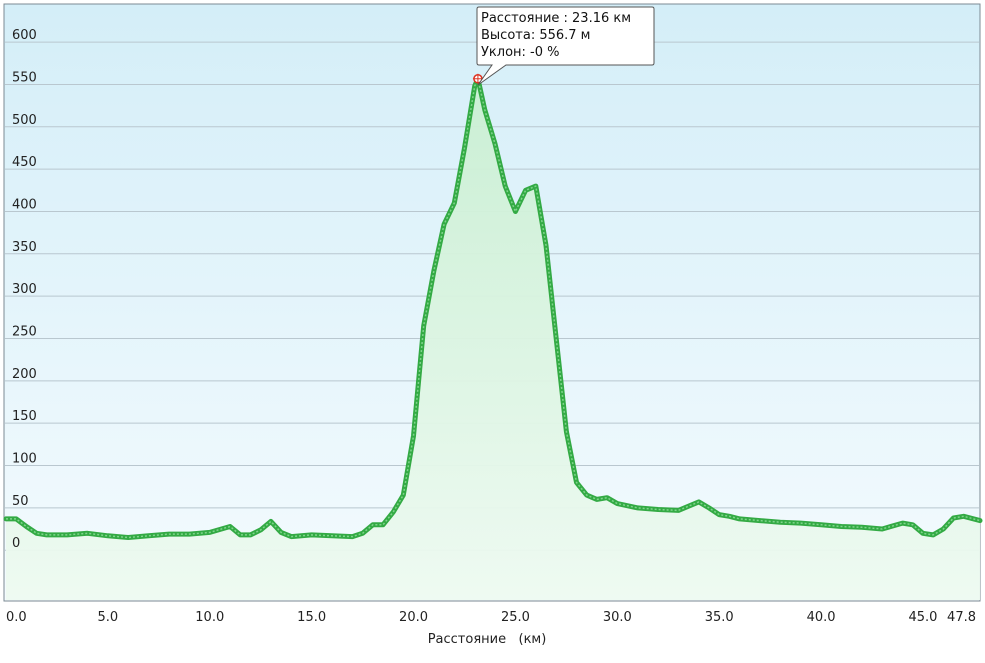 This screenshot has height=663, width=985. I want to click on y-tick-label: 500, so click(24, 120).